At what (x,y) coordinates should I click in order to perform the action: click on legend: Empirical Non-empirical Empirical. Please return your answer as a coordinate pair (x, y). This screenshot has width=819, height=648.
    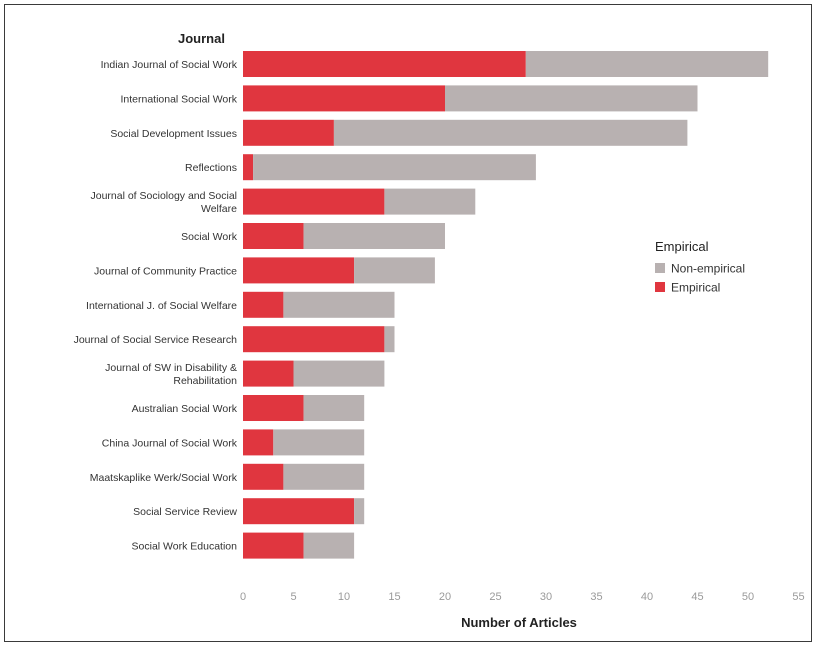
    Looking at the image, I should click on (700, 267).